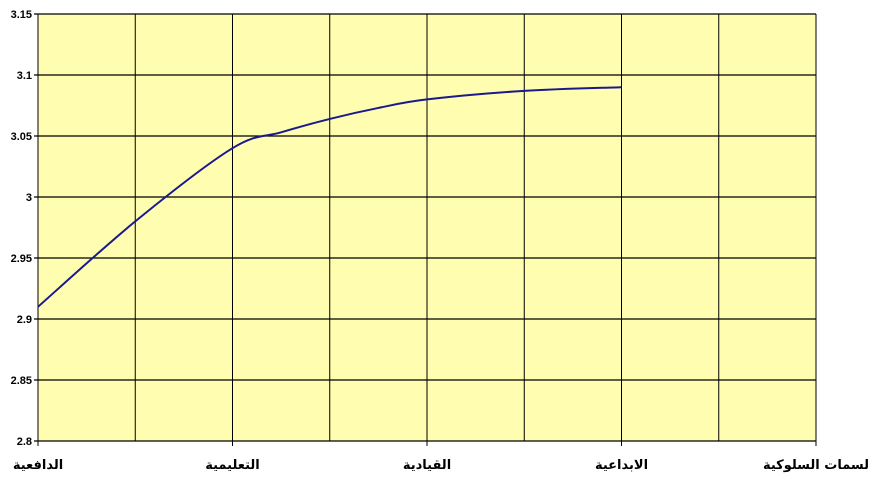  What do you see at coordinates (232, 465) in the screenshot?
I see `x-tick-label: التعليمية` at bounding box center [232, 465].